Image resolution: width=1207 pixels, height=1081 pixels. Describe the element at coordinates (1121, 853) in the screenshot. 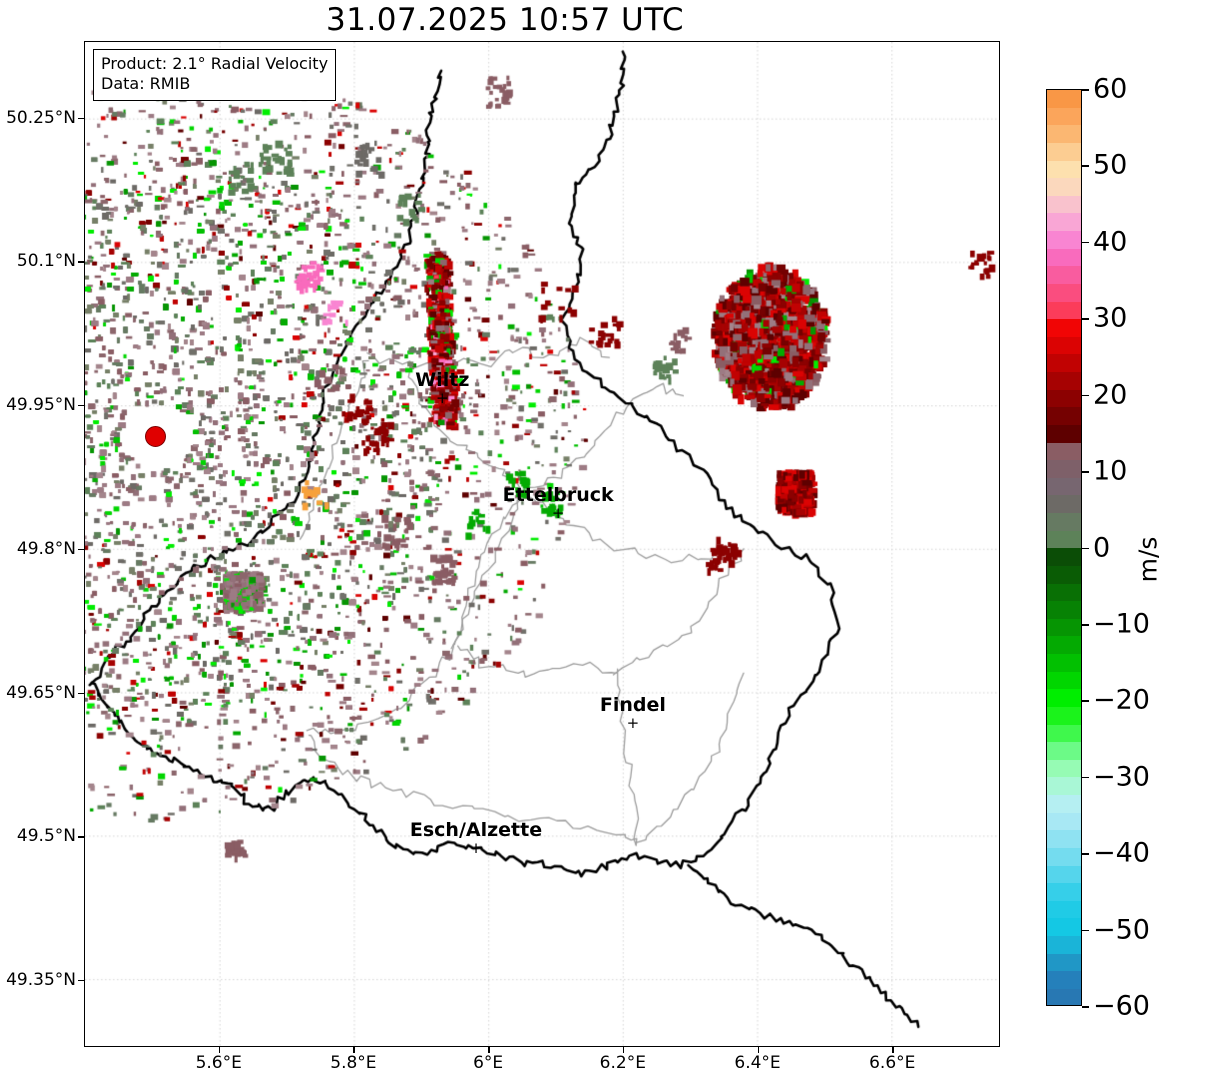

I see `colorbar-tick-label: −40` at that location.